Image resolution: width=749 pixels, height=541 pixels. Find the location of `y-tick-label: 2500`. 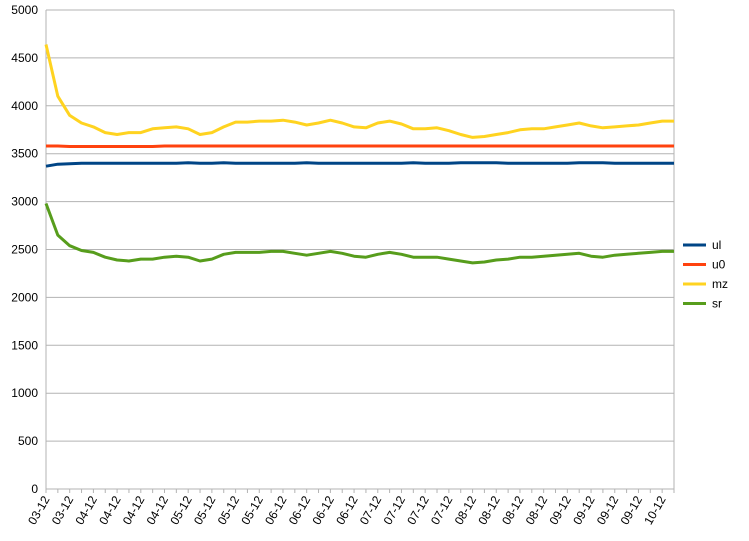

y-tick-label: 2500 is located at coordinates (24, 250).